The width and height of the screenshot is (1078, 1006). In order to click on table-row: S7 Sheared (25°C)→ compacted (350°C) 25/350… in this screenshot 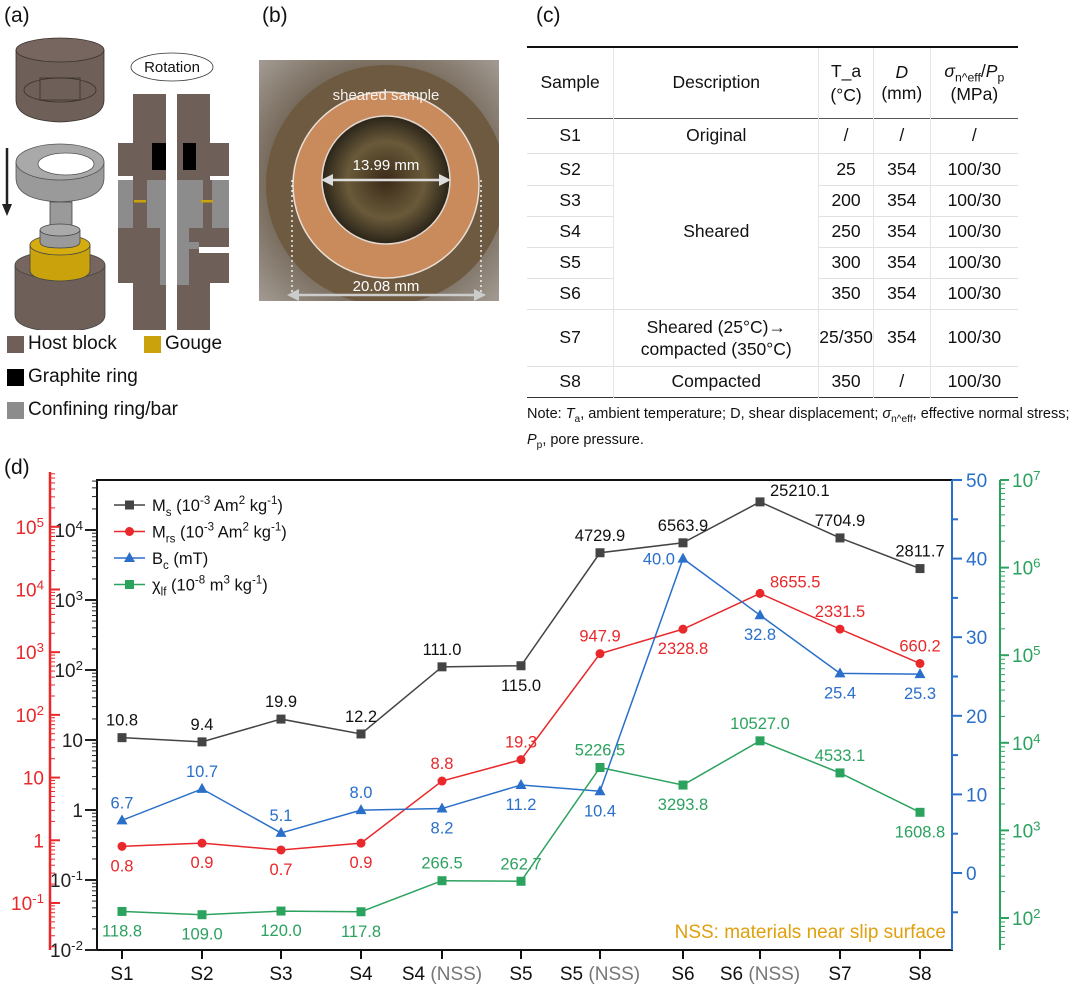, I will do `click(772, 337)`.